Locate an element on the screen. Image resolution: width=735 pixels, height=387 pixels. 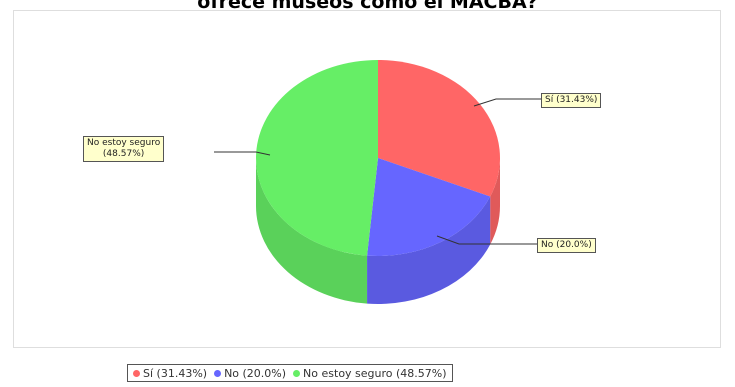
callout-no-seguro-line2: (48.57%) is located at coordinates (123, 154).